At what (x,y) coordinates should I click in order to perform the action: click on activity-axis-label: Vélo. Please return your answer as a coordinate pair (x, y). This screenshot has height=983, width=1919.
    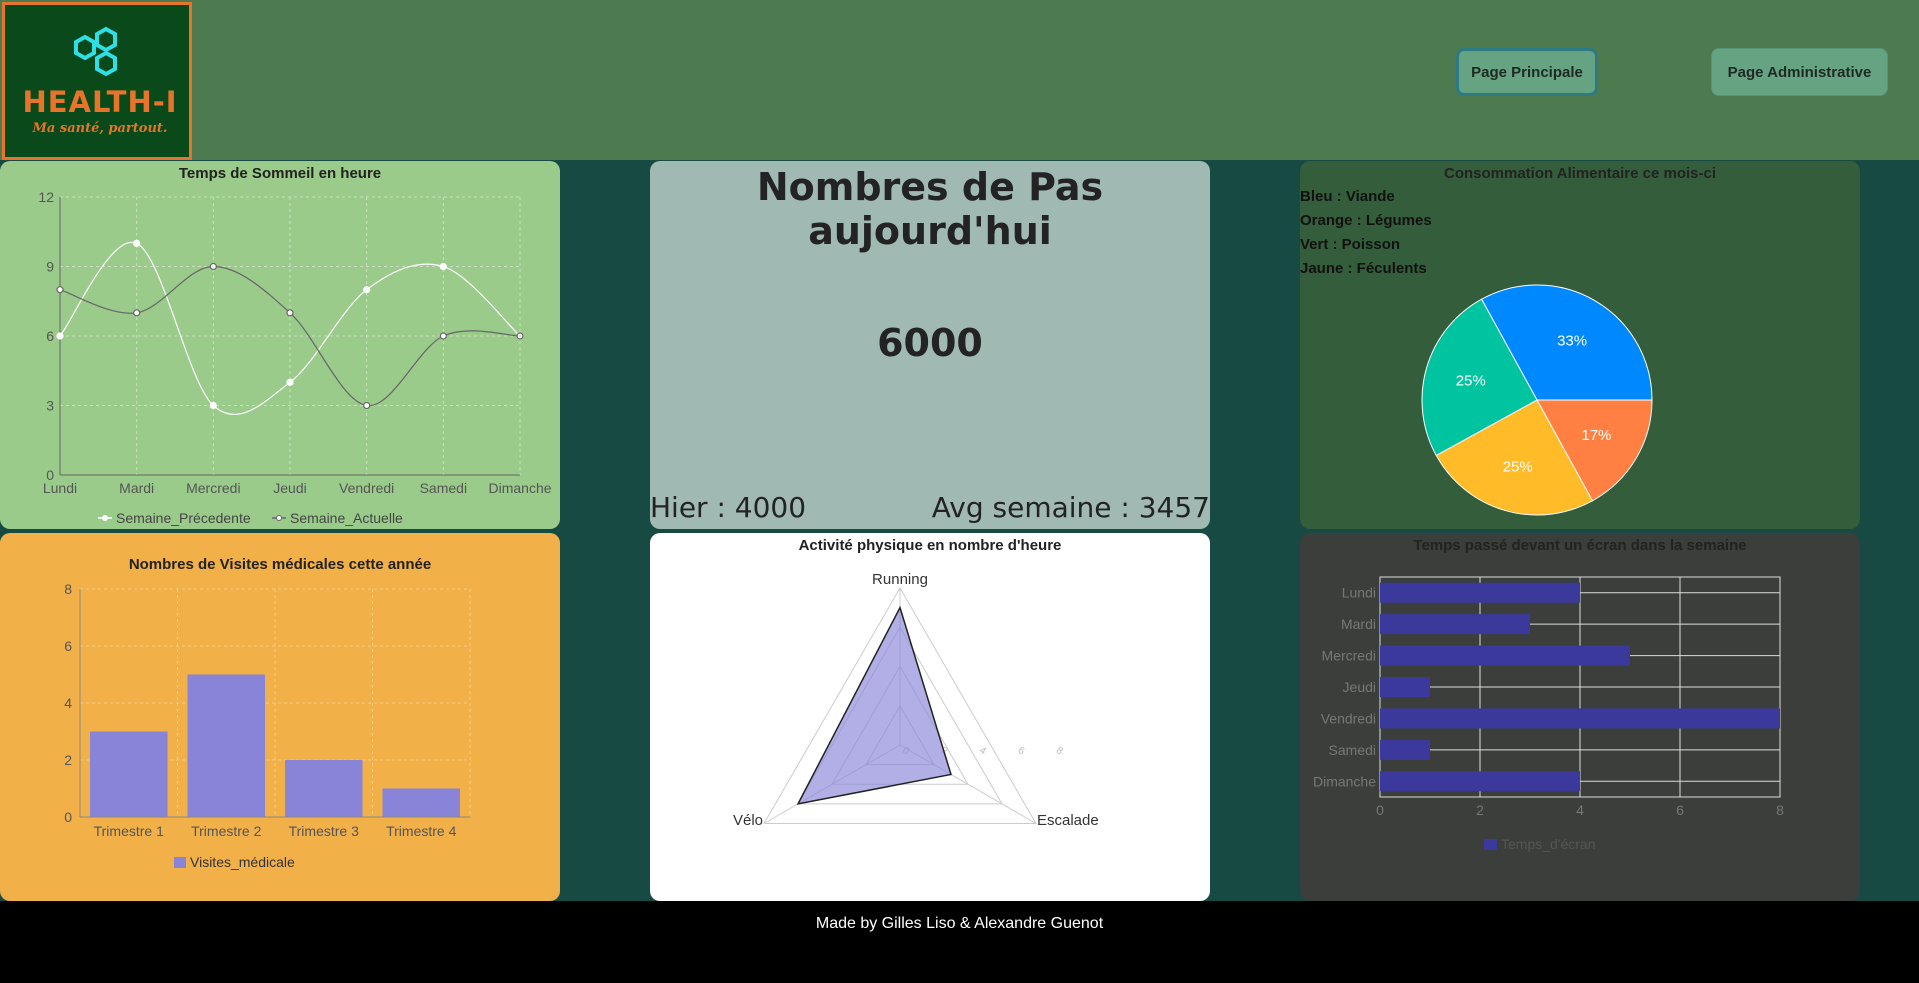
    Looking at the image, I should click on (748, 820).